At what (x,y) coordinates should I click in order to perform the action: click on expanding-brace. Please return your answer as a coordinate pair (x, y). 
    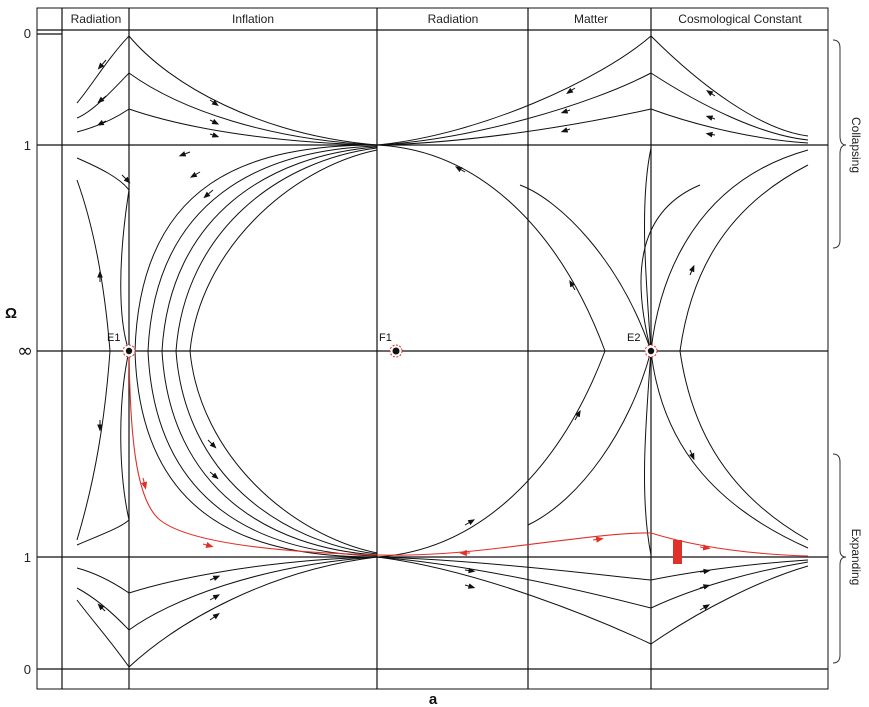
    Looking at the image, I should click on (839, 558).